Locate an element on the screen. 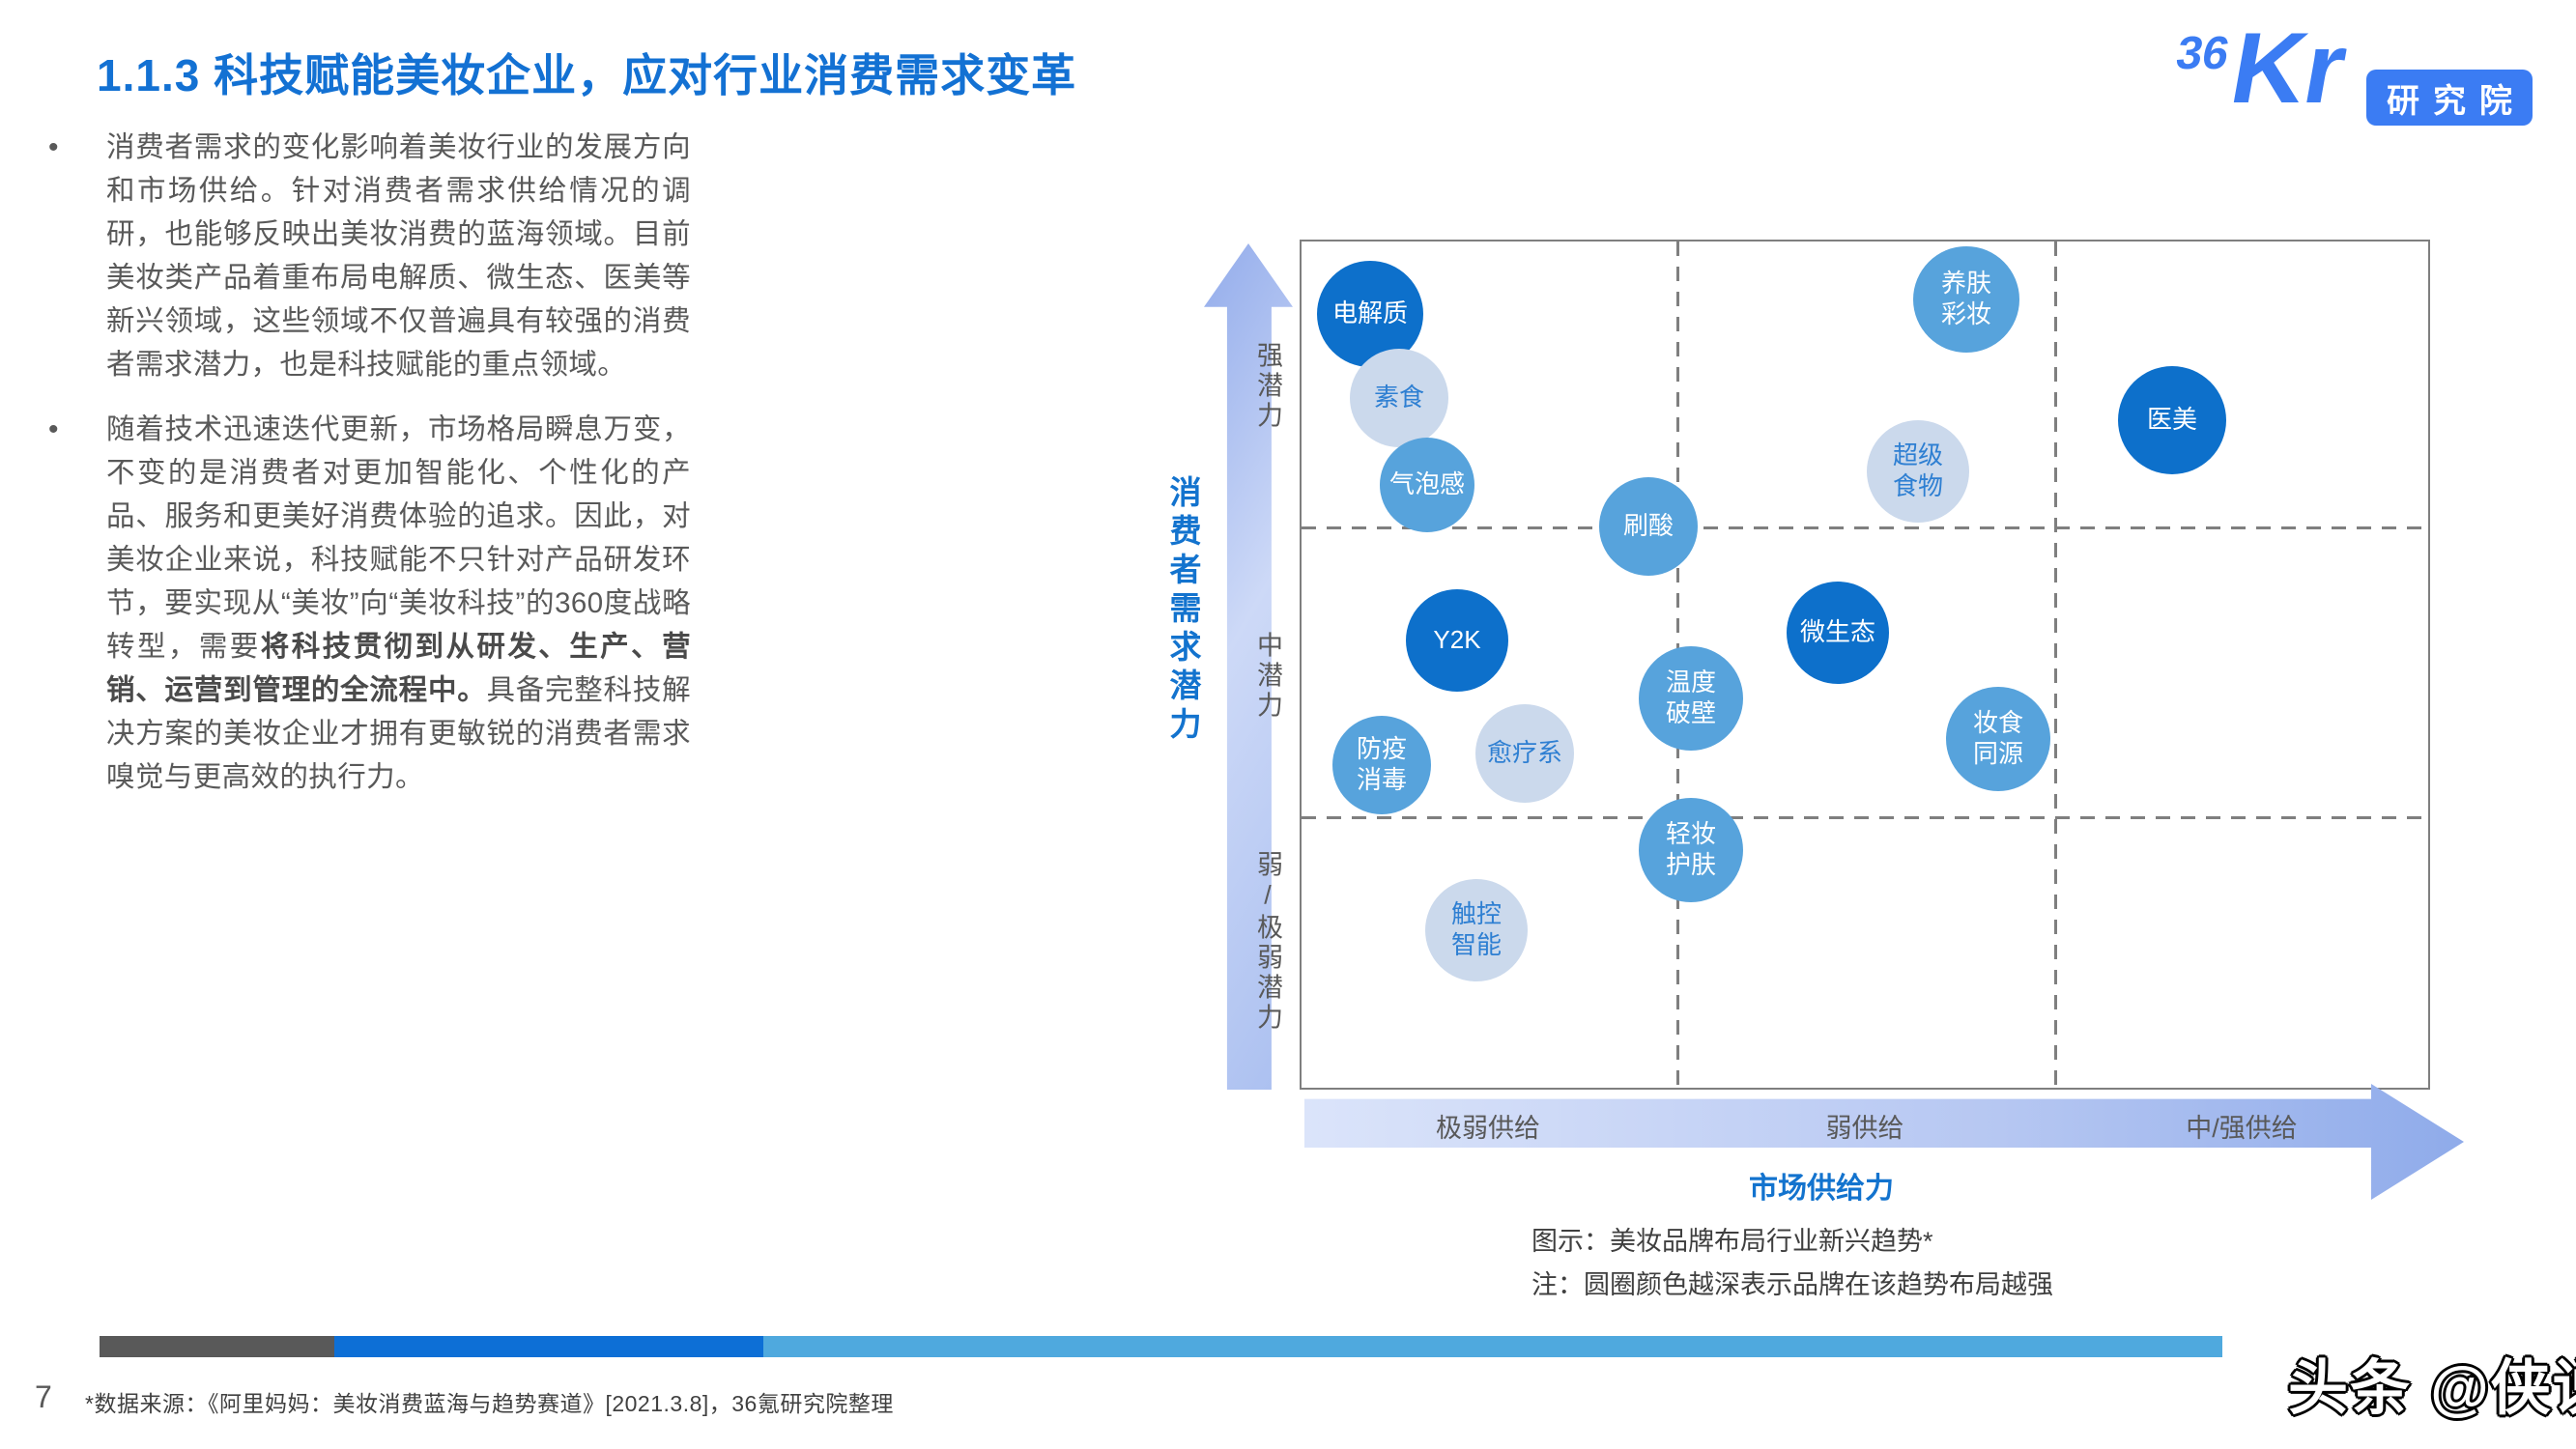 This screenshot has width=2576, height=1449. chart-bubble: 气泡感 is located at coordinates (1427, 485).